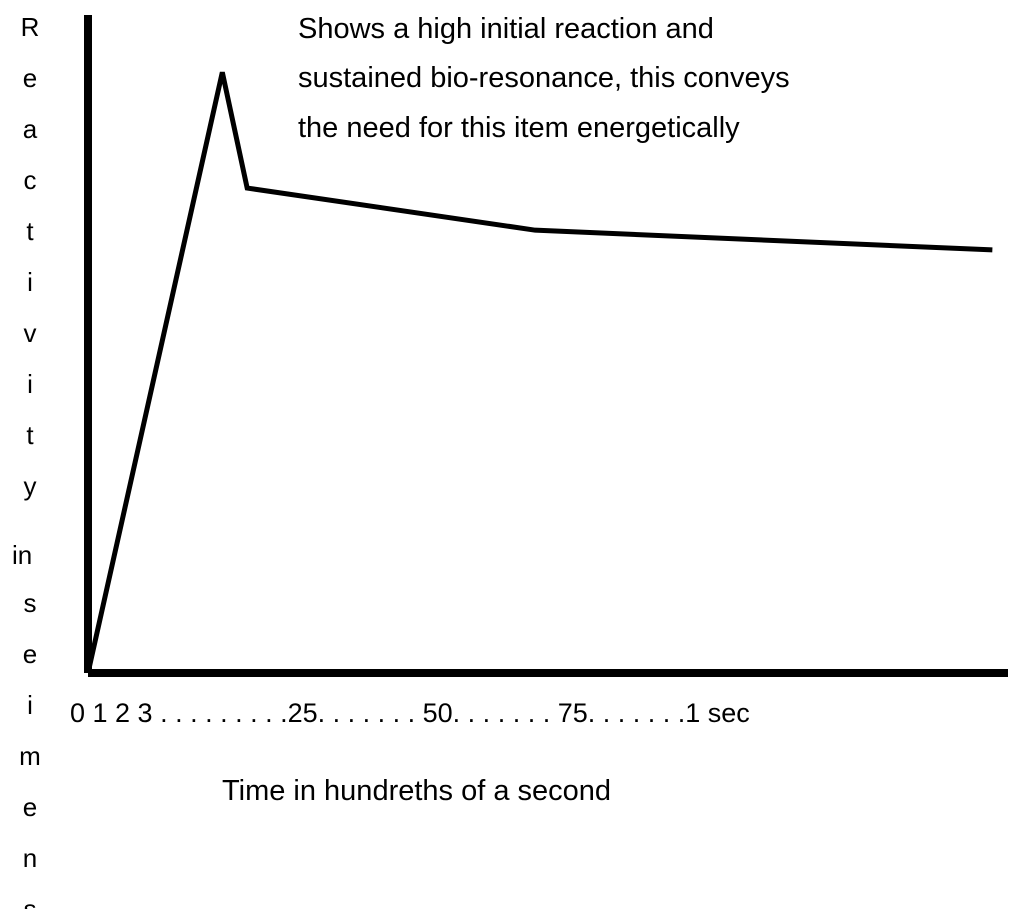  What do you see at coordinates (22, 555) in the screenshot?
I see `y-axis-label: in` at bounding box center [22, 555].